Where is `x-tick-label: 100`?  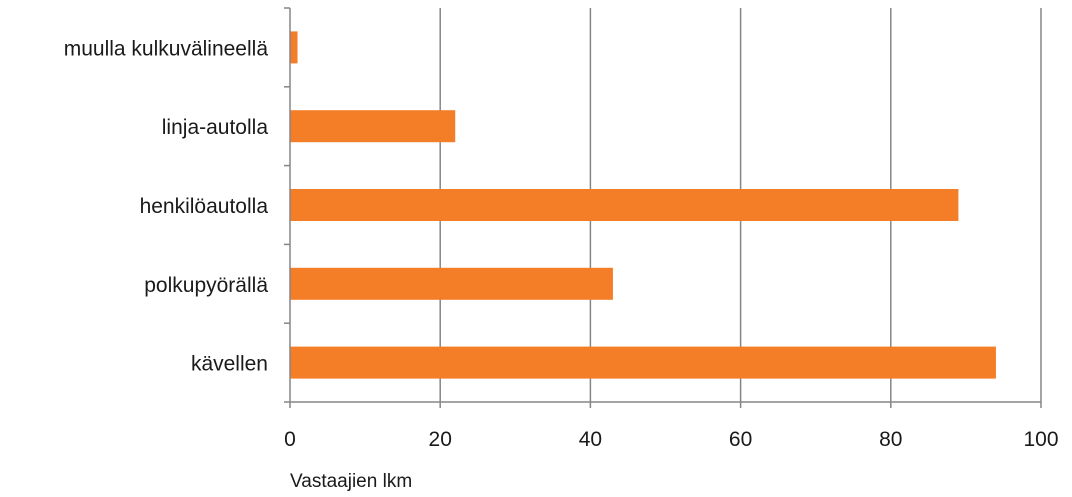 x-tick-label: 100 is located at coordinates (1040, 439).